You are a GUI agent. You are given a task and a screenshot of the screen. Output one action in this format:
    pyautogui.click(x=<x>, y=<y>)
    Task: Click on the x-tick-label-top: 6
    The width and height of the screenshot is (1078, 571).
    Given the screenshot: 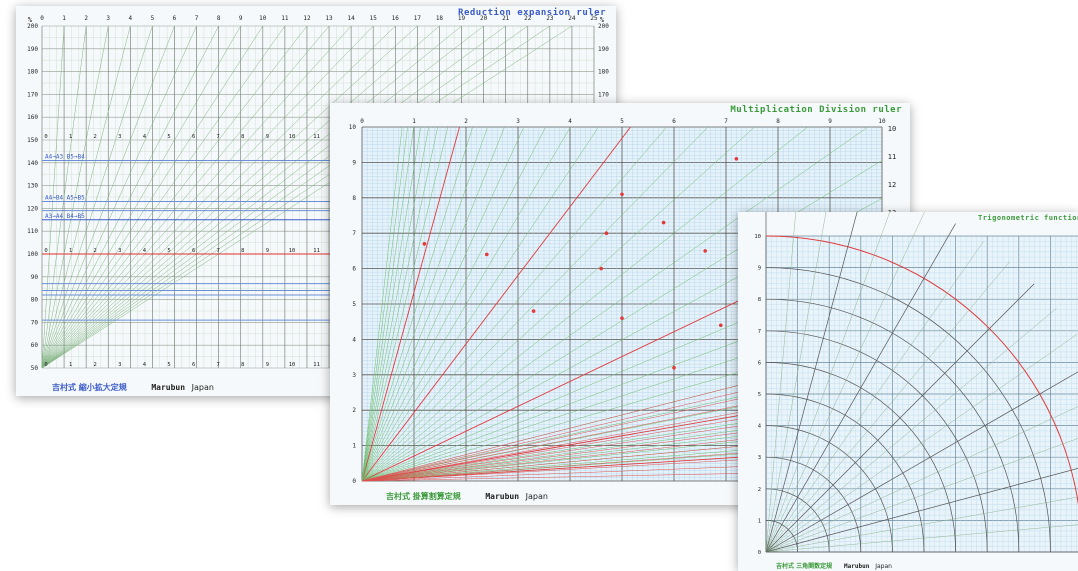 What is the action you would take?
    pyautogui.click(x=674, y=121)
    